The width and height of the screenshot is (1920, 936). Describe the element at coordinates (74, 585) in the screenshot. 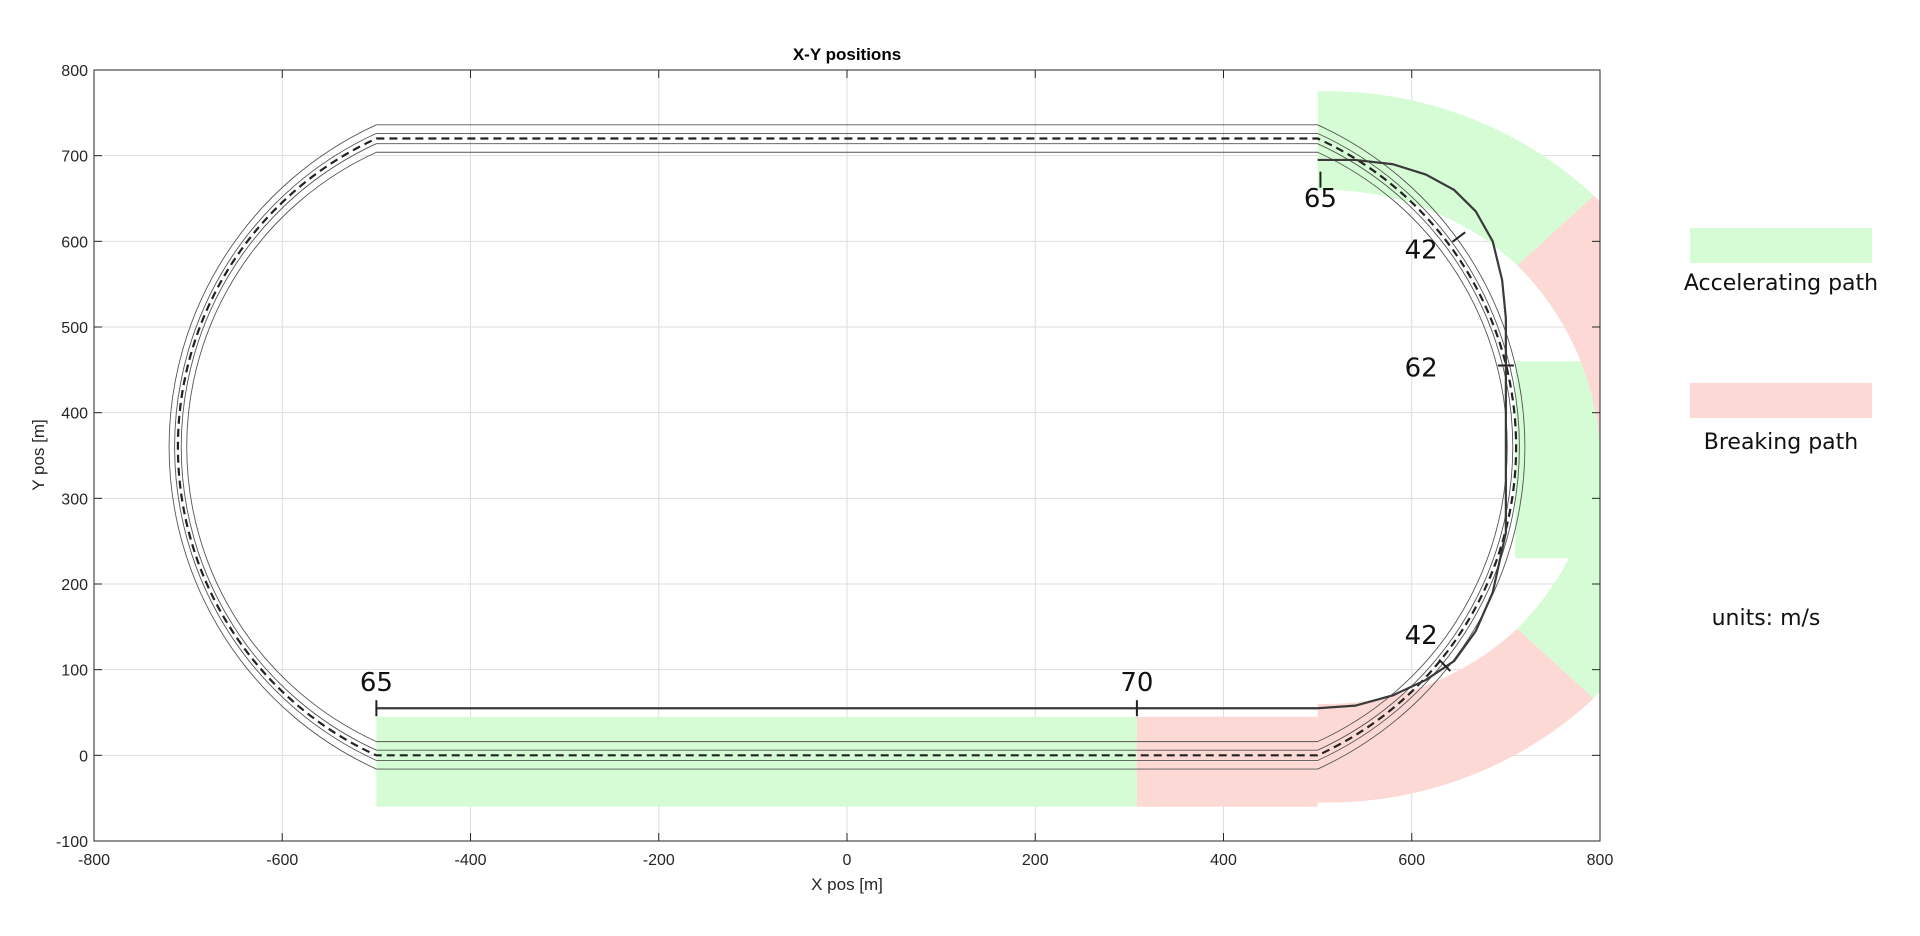

I see `y-tick-label: 200` at that location.